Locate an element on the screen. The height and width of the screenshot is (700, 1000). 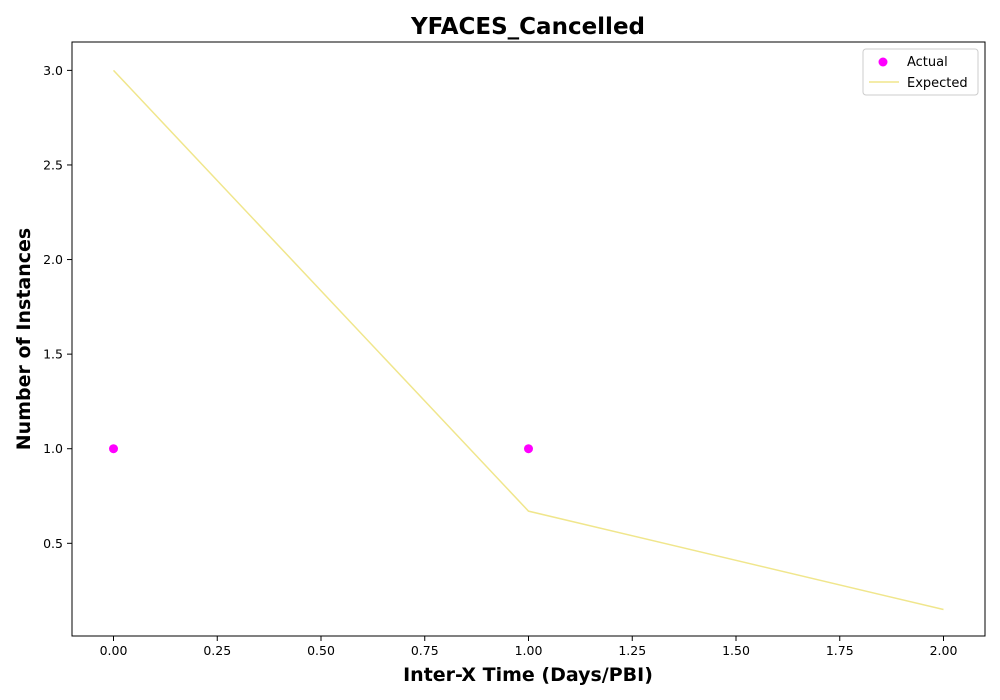
y-tick-label: 2.5 is located at coordinates (53, 164).